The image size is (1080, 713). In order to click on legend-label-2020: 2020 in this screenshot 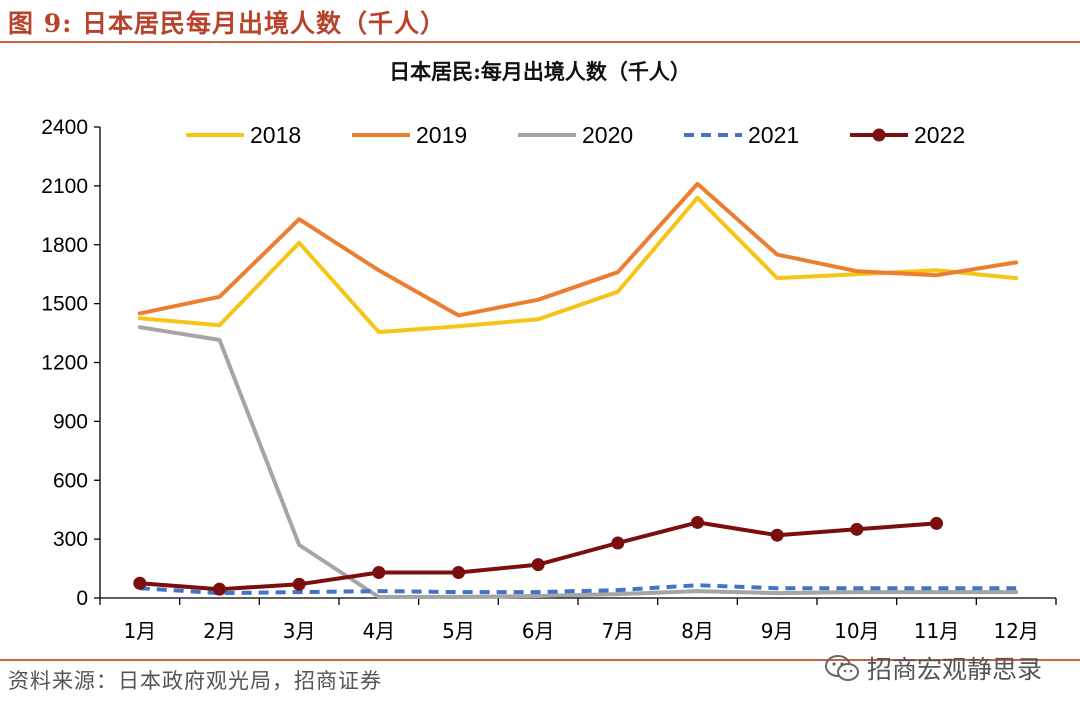, I will do `click(607, 135)`.